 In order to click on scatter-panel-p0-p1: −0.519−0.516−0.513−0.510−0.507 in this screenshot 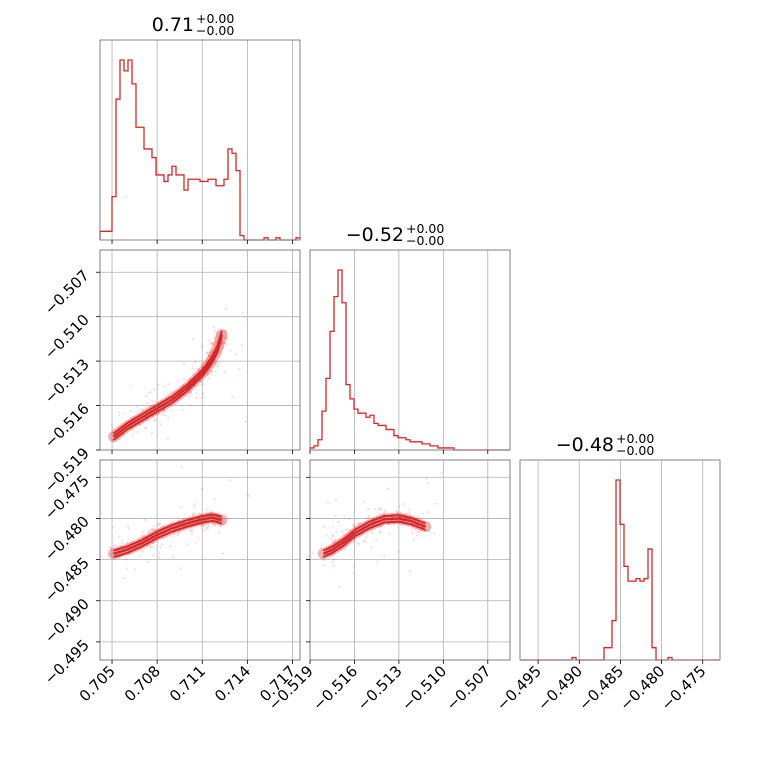, I will do `click(171, 372)`.